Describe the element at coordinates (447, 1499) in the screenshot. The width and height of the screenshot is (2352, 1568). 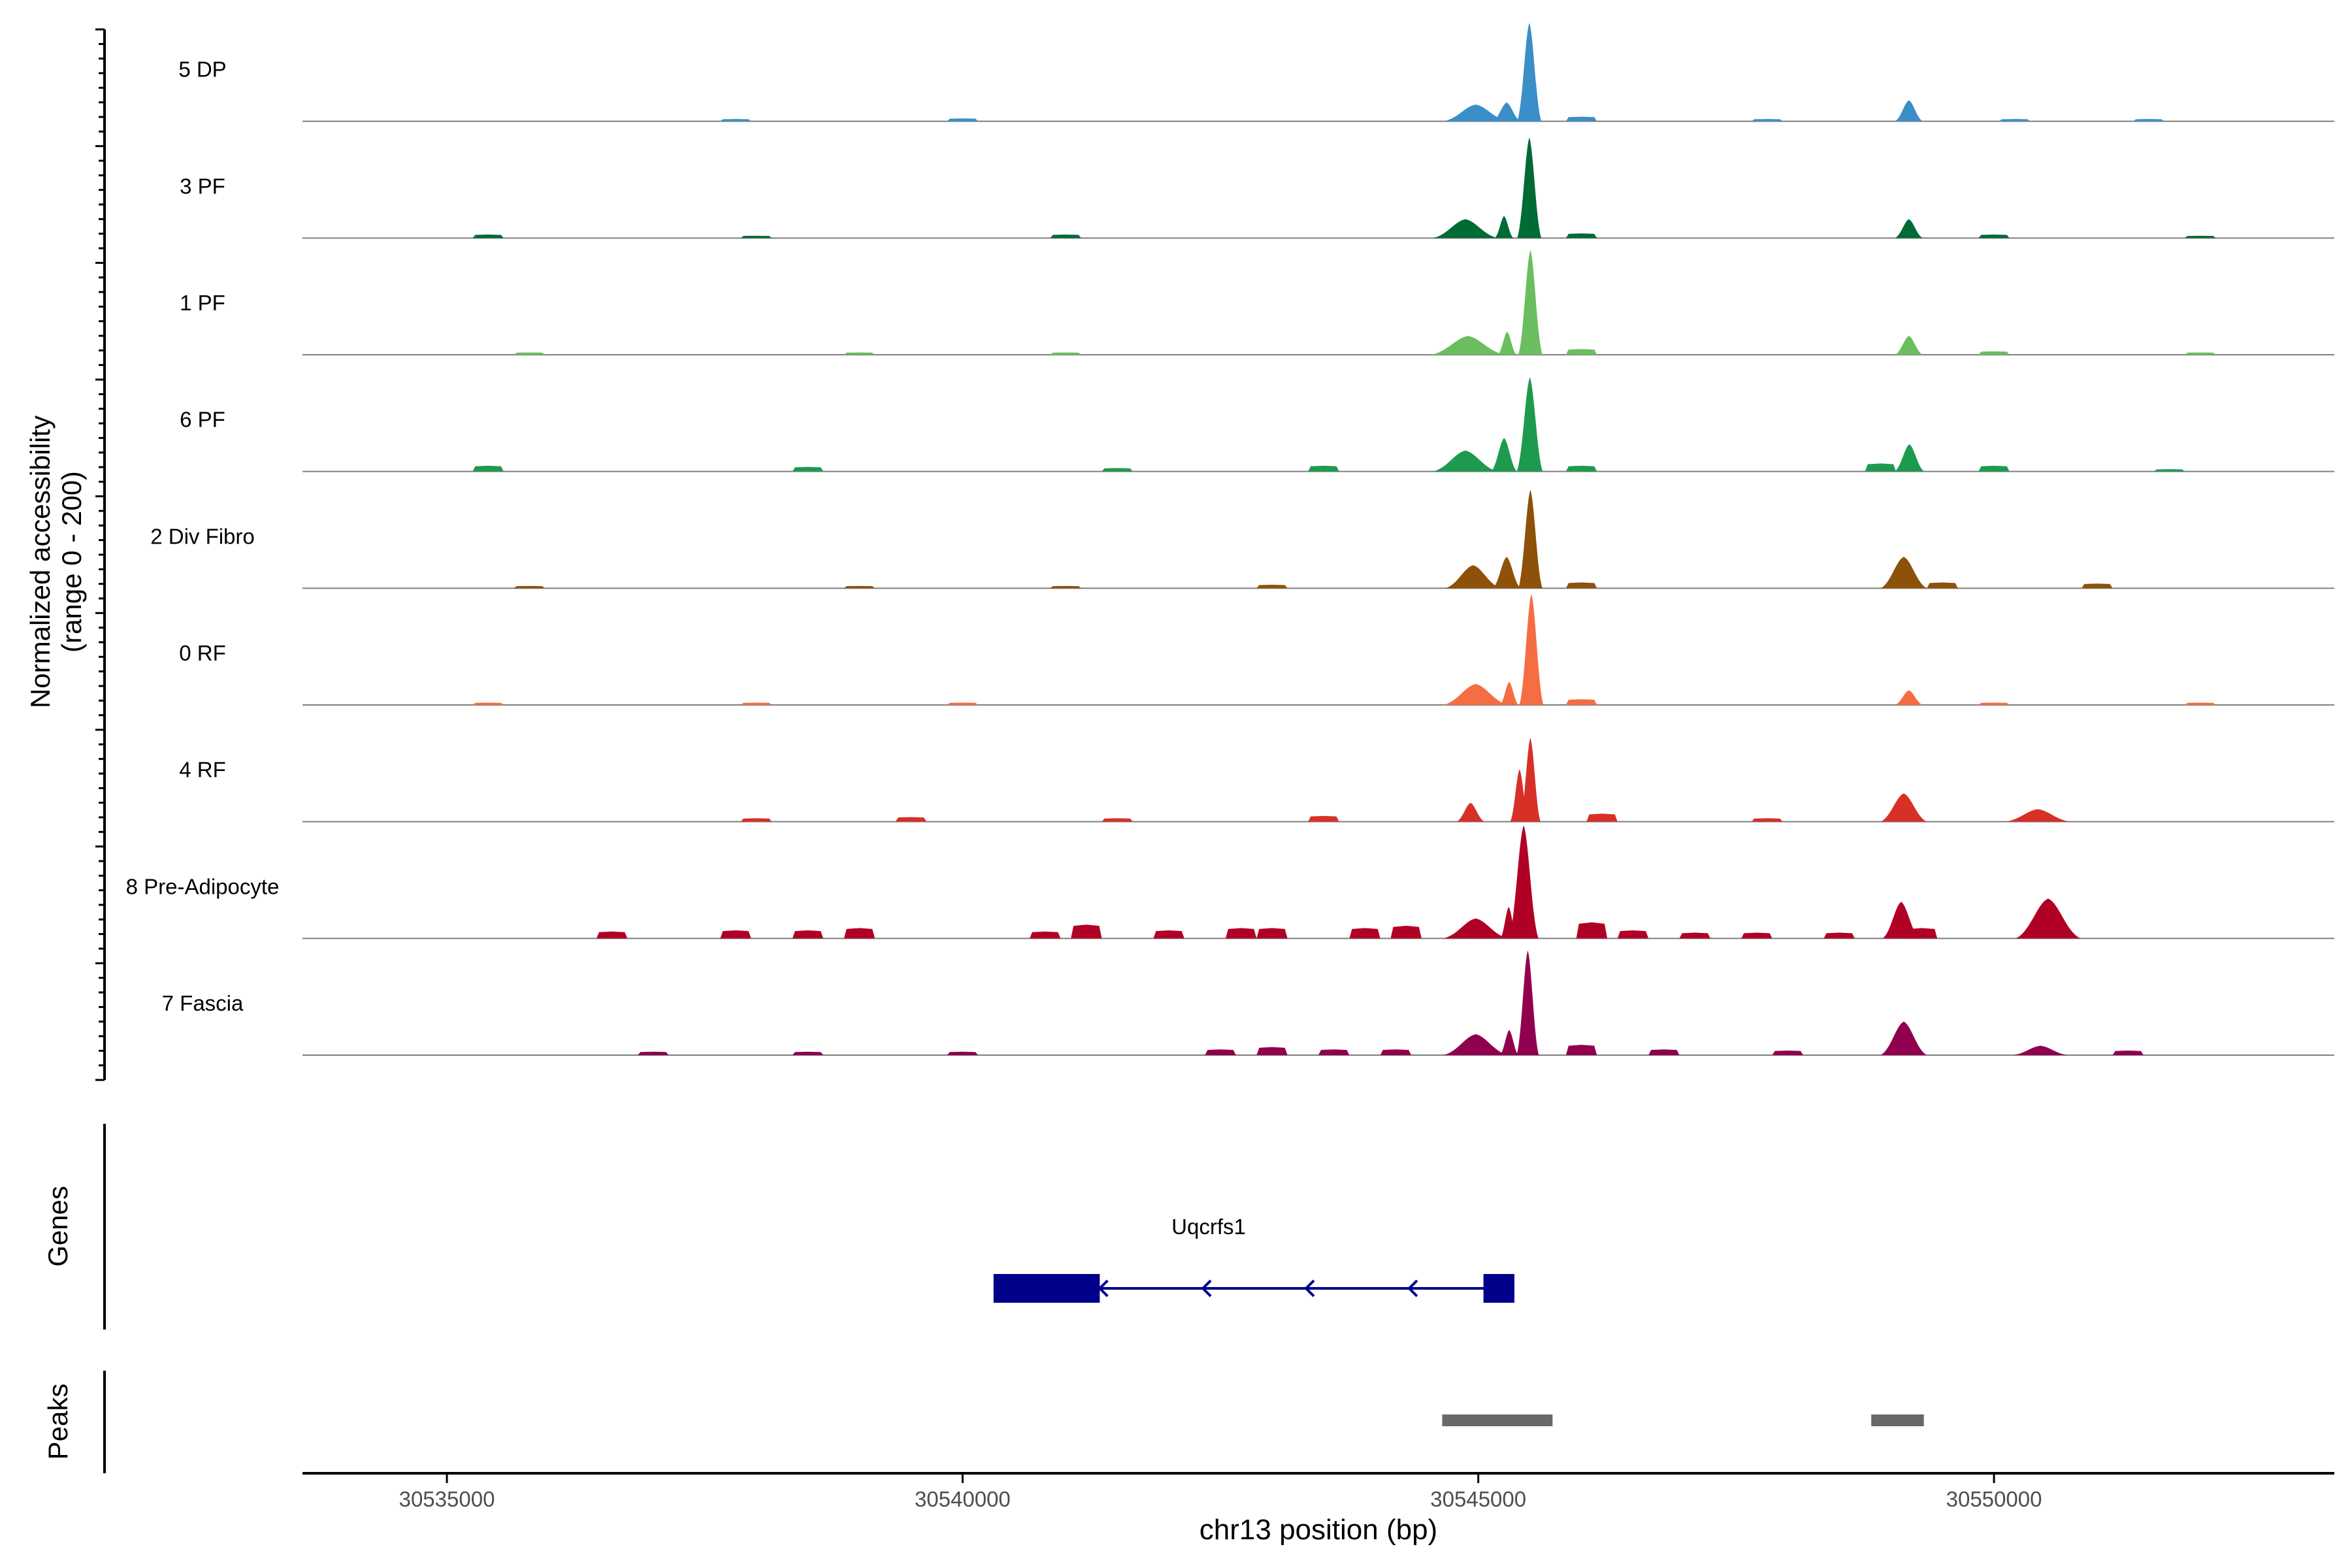
I see `x-tick-label: 30535000` at that location.